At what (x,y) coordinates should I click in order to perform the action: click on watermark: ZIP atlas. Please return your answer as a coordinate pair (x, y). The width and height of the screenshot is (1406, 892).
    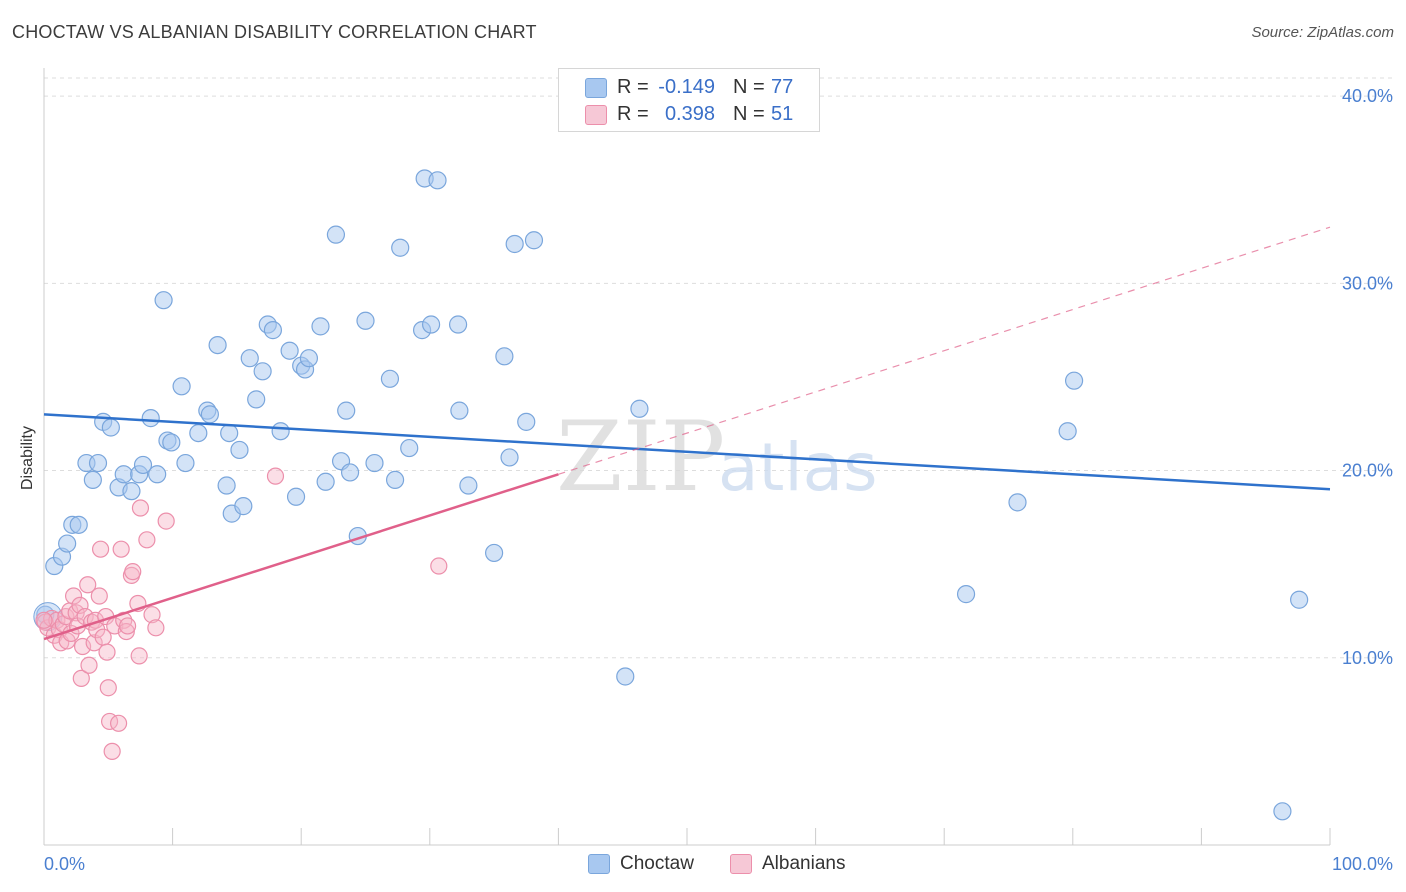
    Looking at the image, I should click on (717, 457).